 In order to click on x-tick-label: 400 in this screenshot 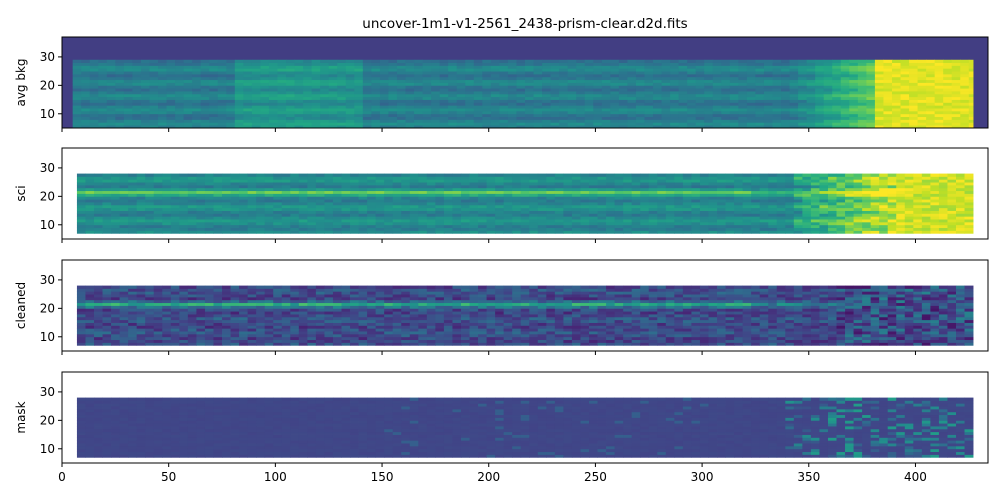, I will do `click(915, 477)`.